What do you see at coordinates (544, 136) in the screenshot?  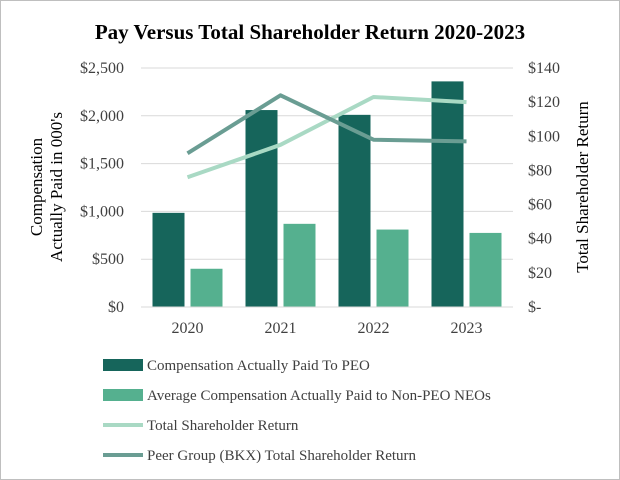 I see `right-tick-label: $100` at bounding box center [544, 136].